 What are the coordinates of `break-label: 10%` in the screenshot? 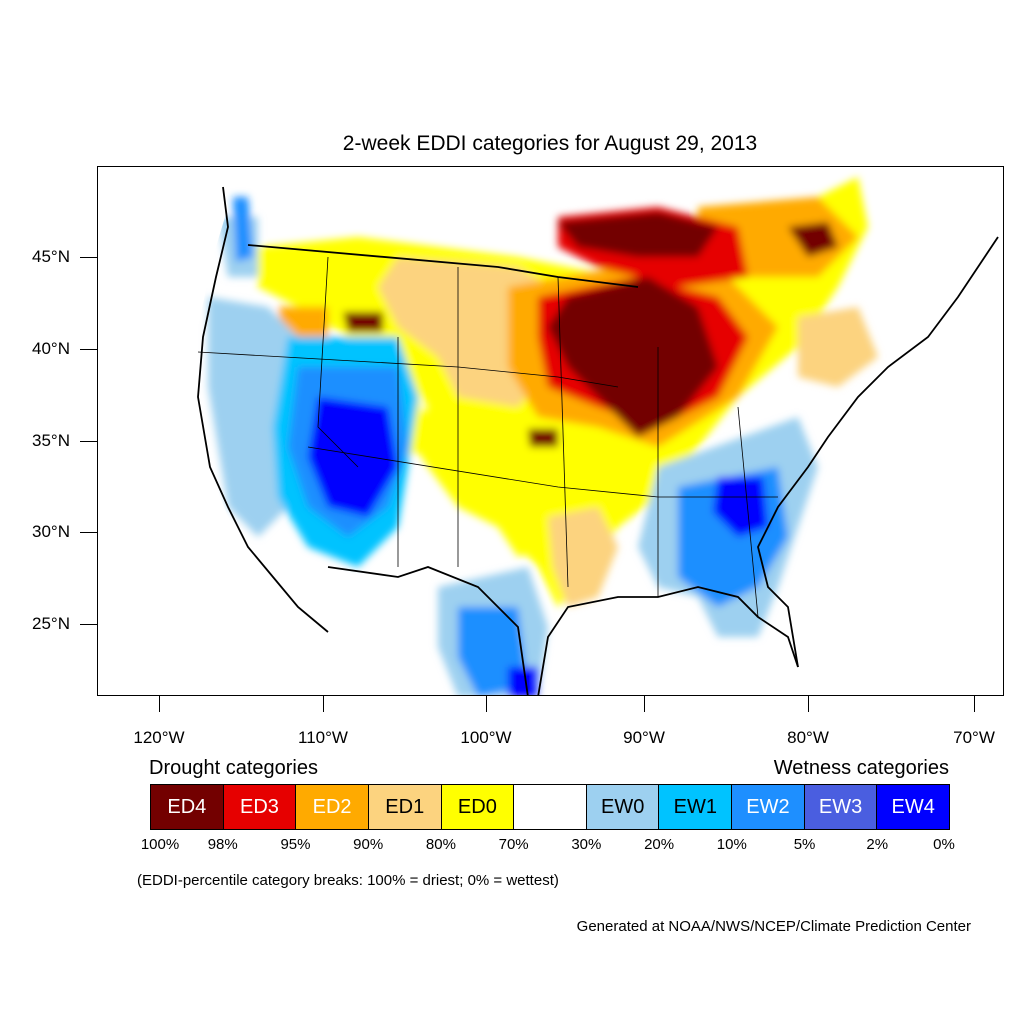 It's located at (731, 844).